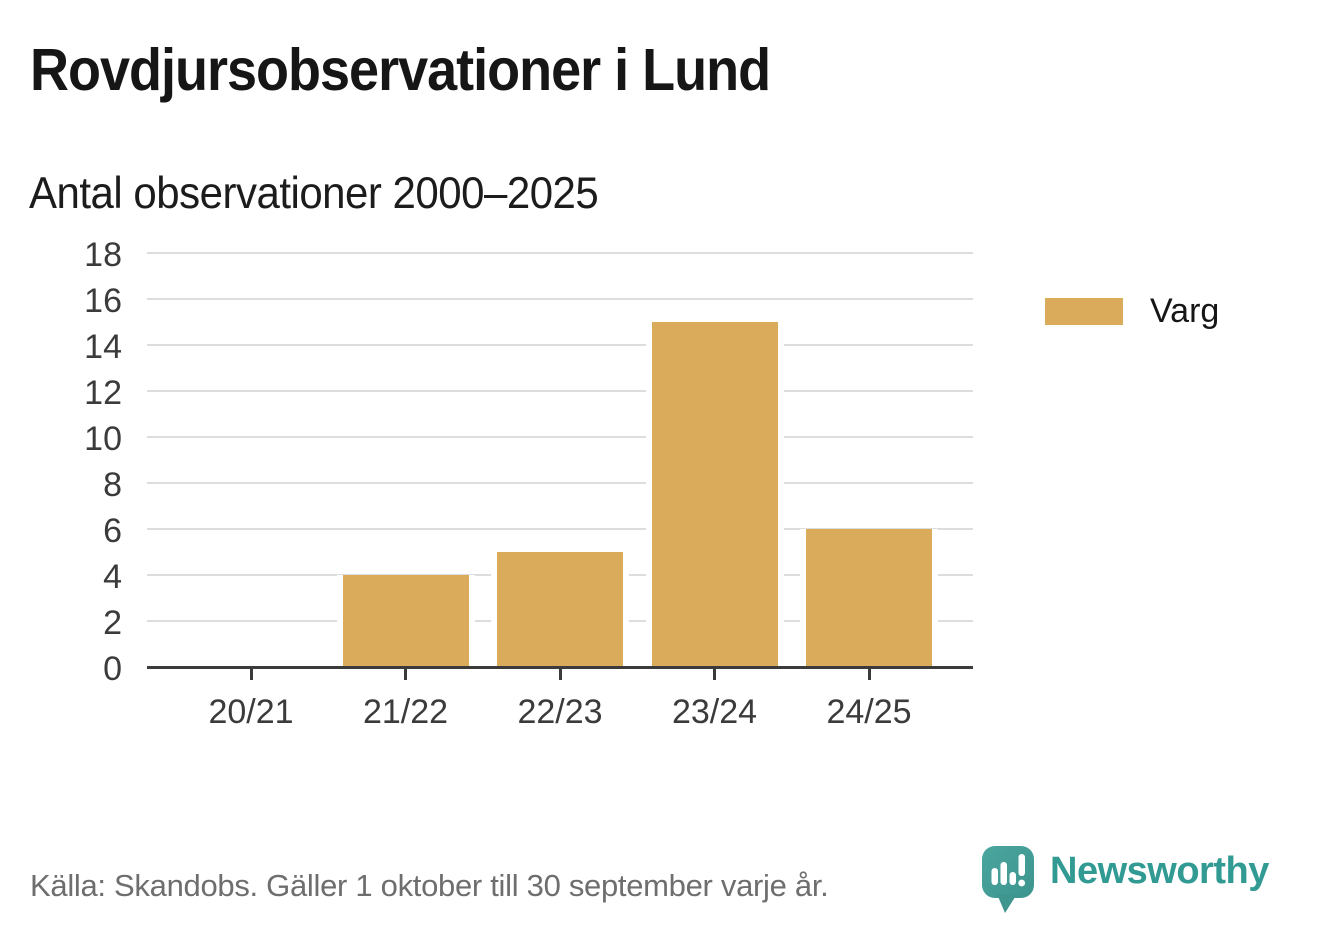 This screenshot has width=1322, height=939. What do you see at coordinates (112, 531) in the screenshot?
I see `y-axis-label-6: 6` at bounding box center [112, 531].